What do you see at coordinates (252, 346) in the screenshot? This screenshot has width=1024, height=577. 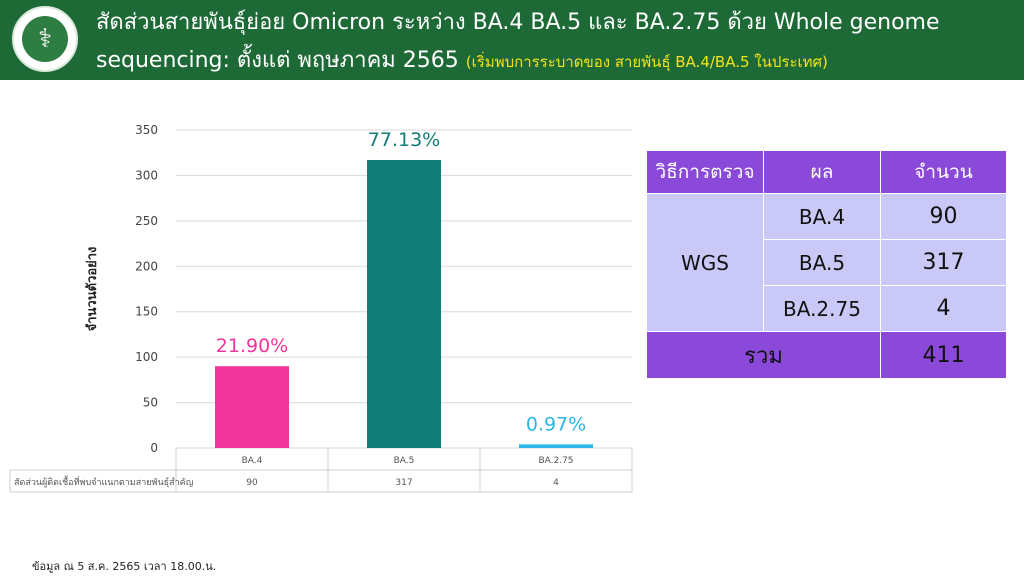 I see `data-label: 21.90%` at bounding box center [252, 346].